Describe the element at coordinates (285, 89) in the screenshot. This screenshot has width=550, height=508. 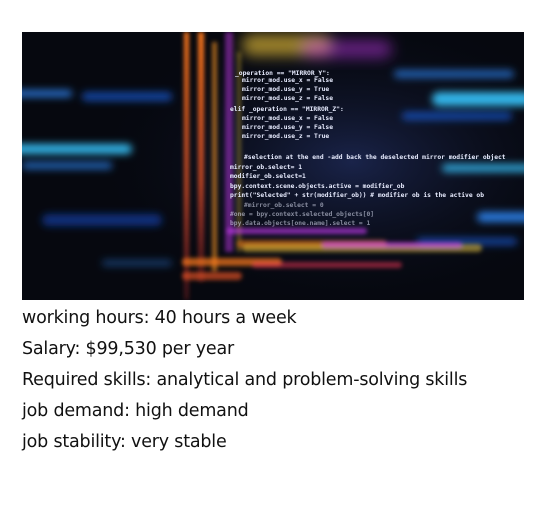
I see `code-line: mirror_mod.use_y = True` at that location.